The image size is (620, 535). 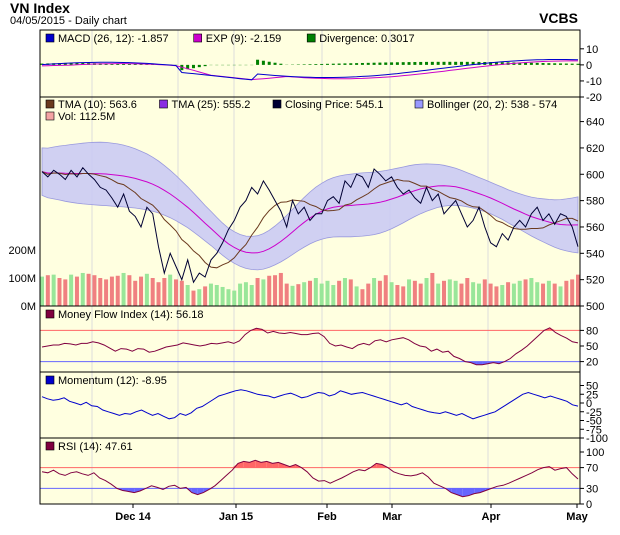 What do you see at coordinates (310, 471) in the screenshot?
I see `rsi-panel-frame` at bounding box center [310, 471].